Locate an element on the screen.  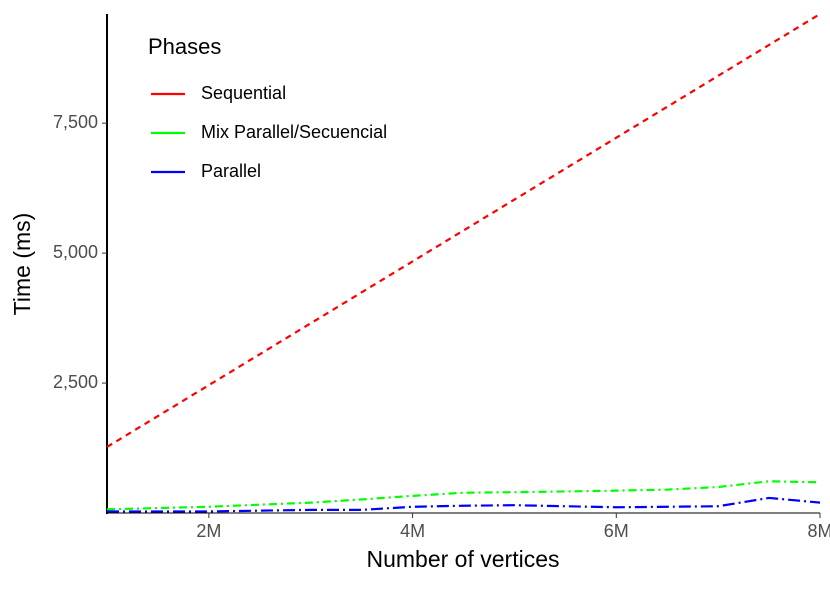
x-tick-label: 4M is located at coordinates (412, 531).